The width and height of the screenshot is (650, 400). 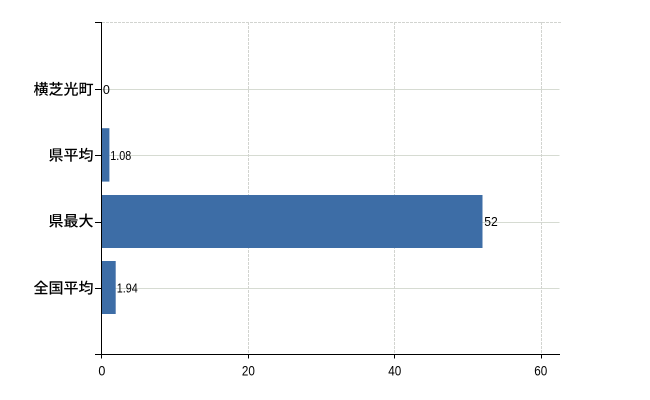 What do you see at coordinates (248, 370) in the screenshot?
I see `svg-text: 20` at bounding box center [248, 370].